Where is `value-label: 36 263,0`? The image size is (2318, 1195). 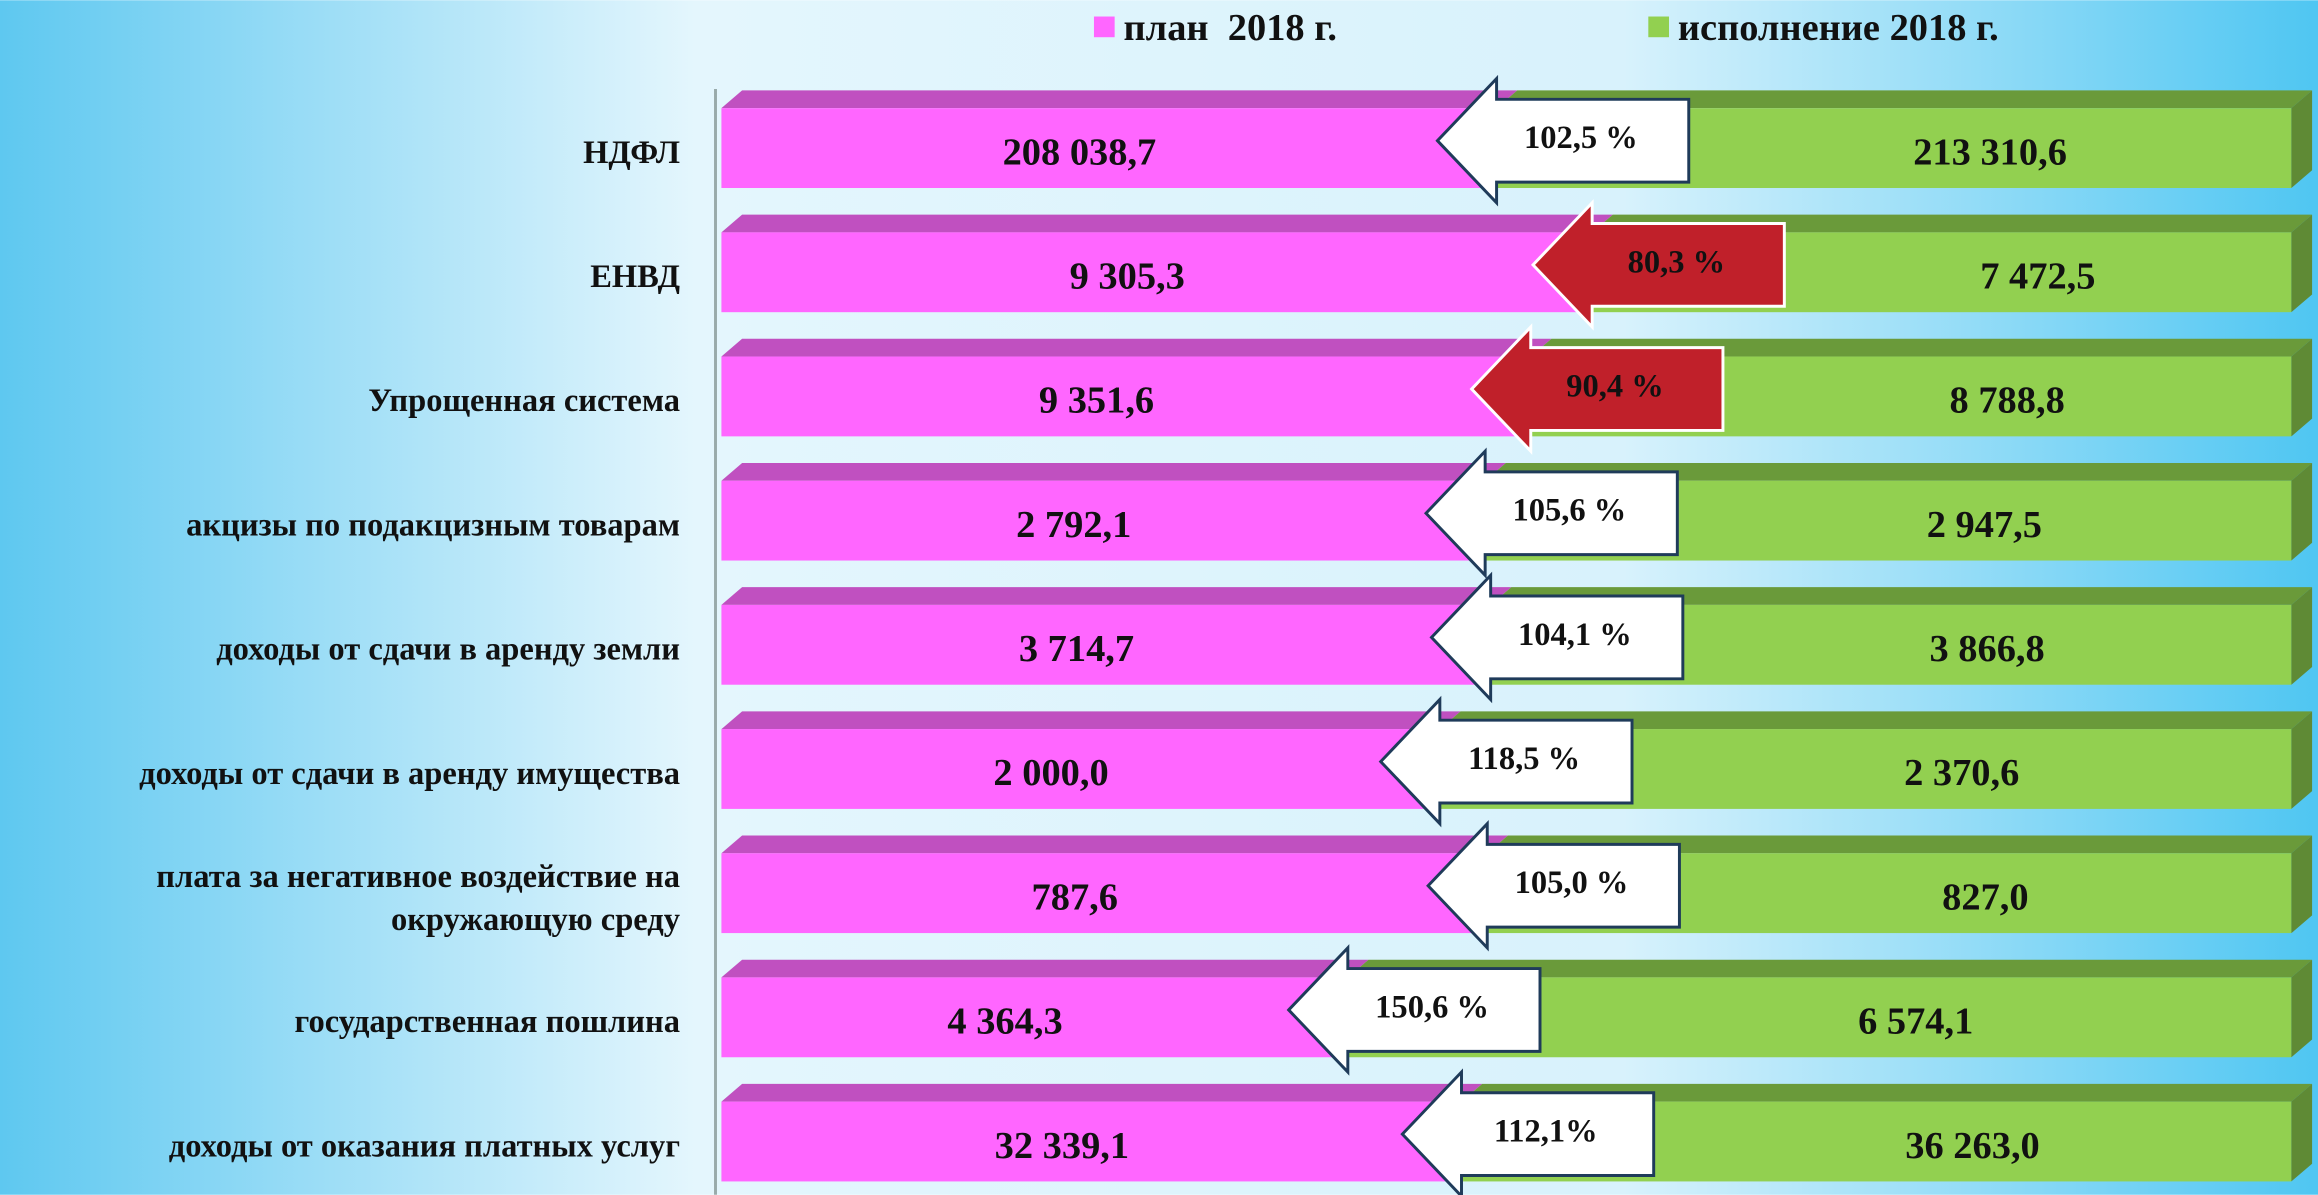
value-label: 36 263,0 is located at coordinates (1972, 1146).